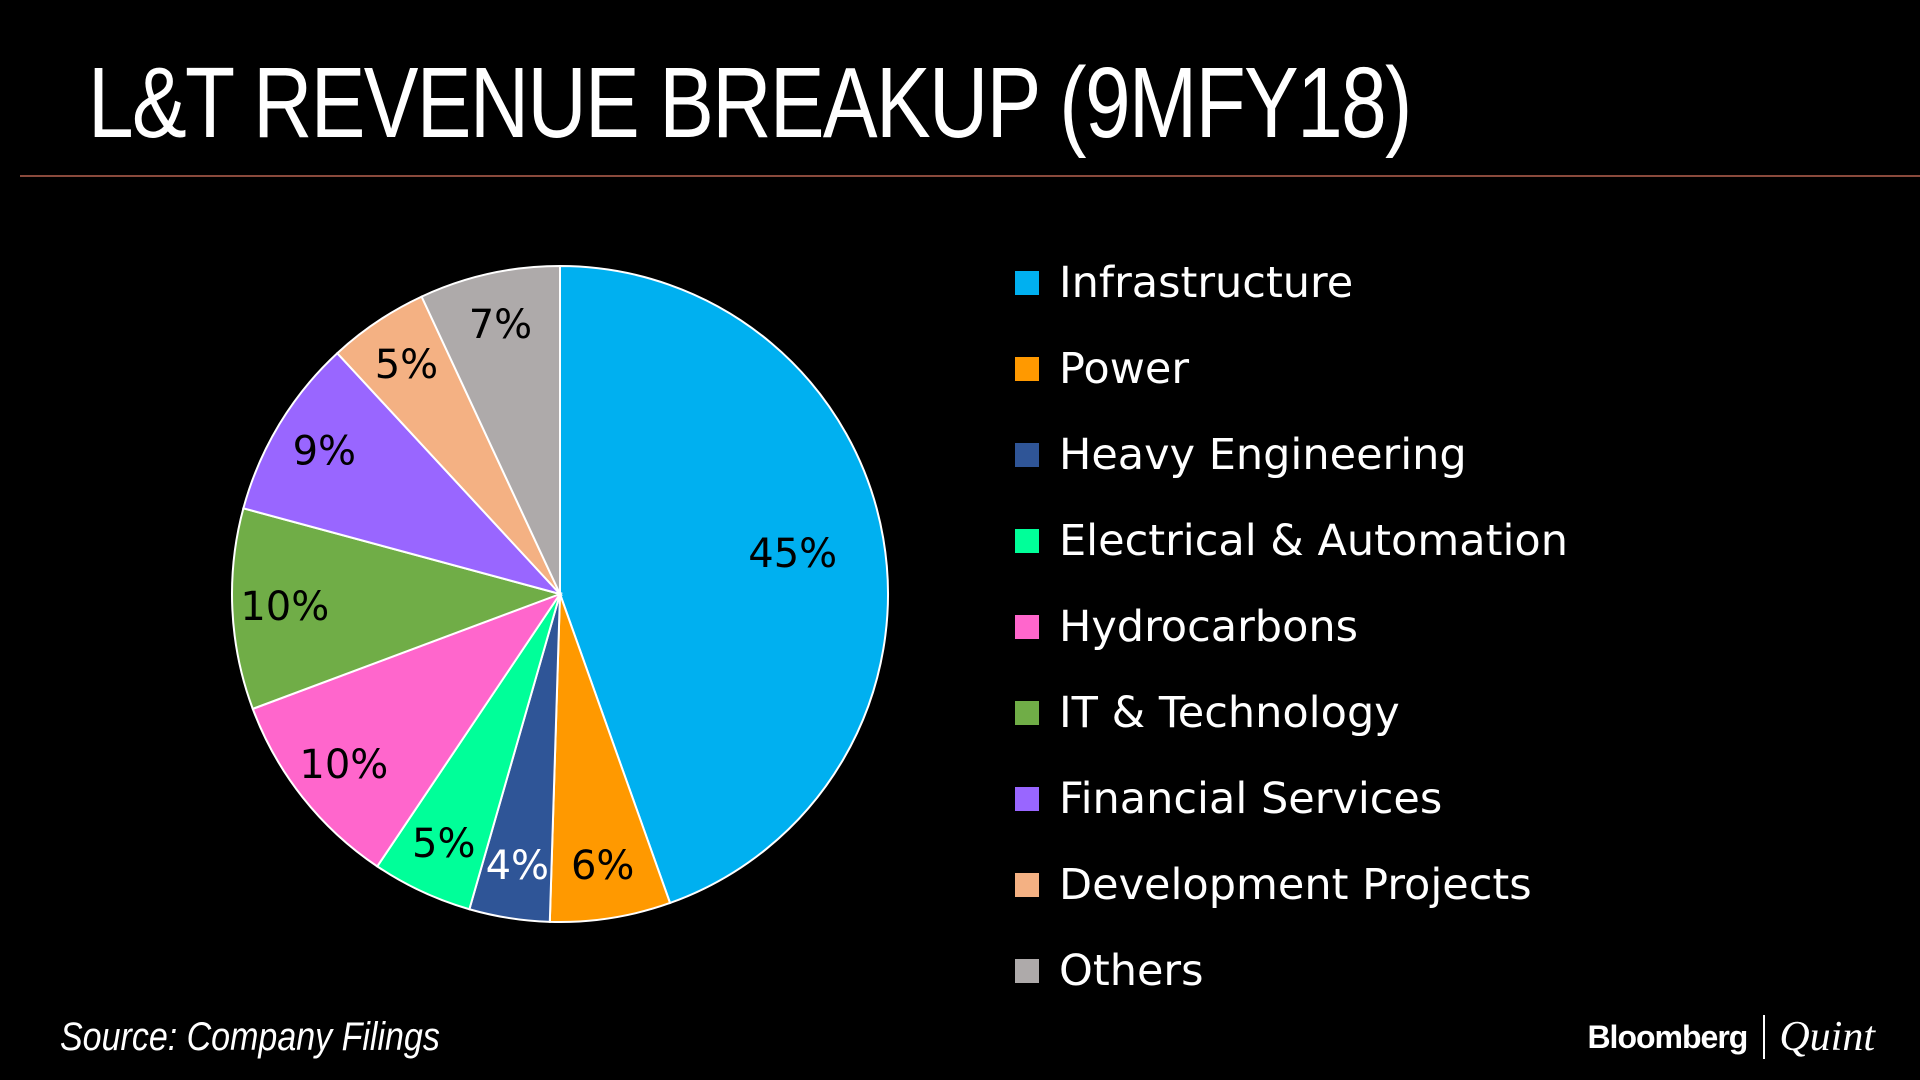 The height and width of the screenshot is (1080, 1920). What do you see at coordinates (500, 325) in the screenshot?
I see `data-label-others: 7%` at bounding box center [500, 325].